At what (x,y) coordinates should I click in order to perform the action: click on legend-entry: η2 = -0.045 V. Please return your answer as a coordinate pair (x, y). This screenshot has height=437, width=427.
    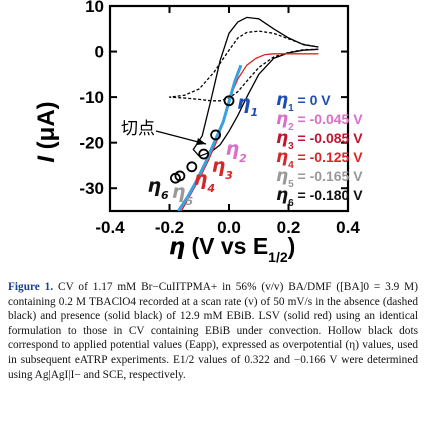
    Looking at the image, I should click on (319, 121).